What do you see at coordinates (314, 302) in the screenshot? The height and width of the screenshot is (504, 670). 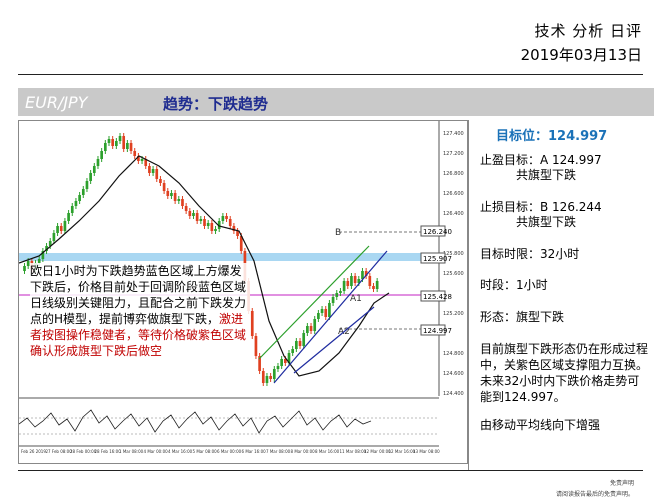 I see `flag-upper-line` at bounding box center [314, 302].